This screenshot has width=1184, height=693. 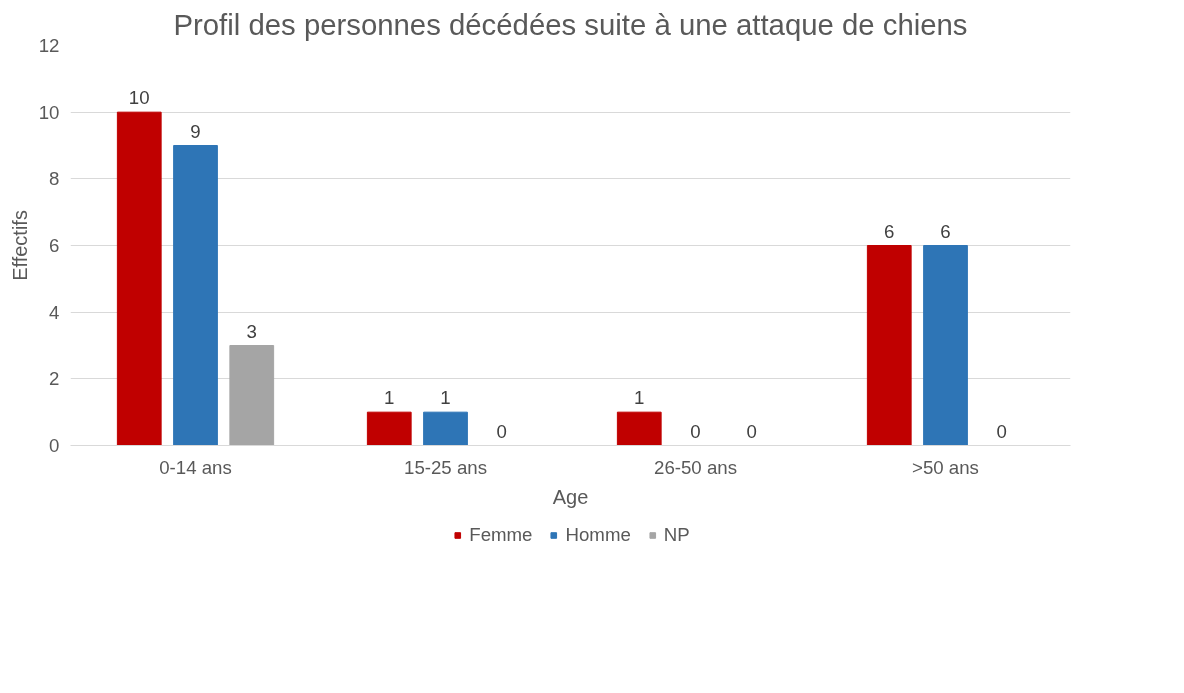 I want to click on y-axis-title: Effectifs, so click(x=19, y=245).